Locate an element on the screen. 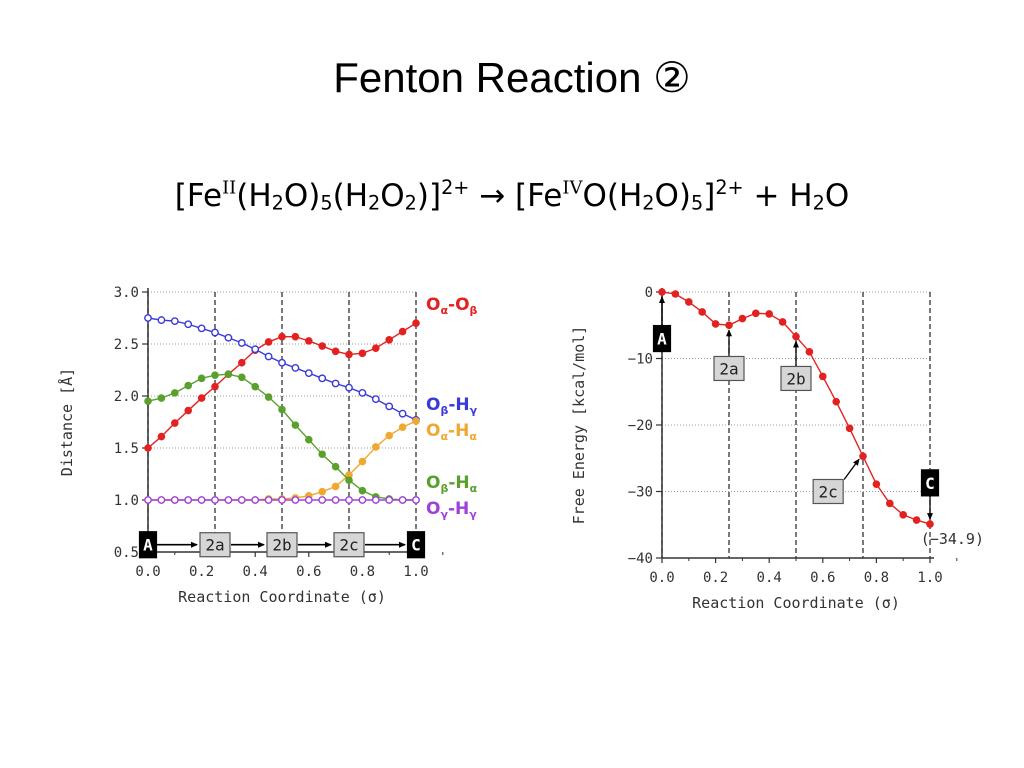  y-axis-label: Free Energy [kcal/mol] is located at coordinates (579, 425).